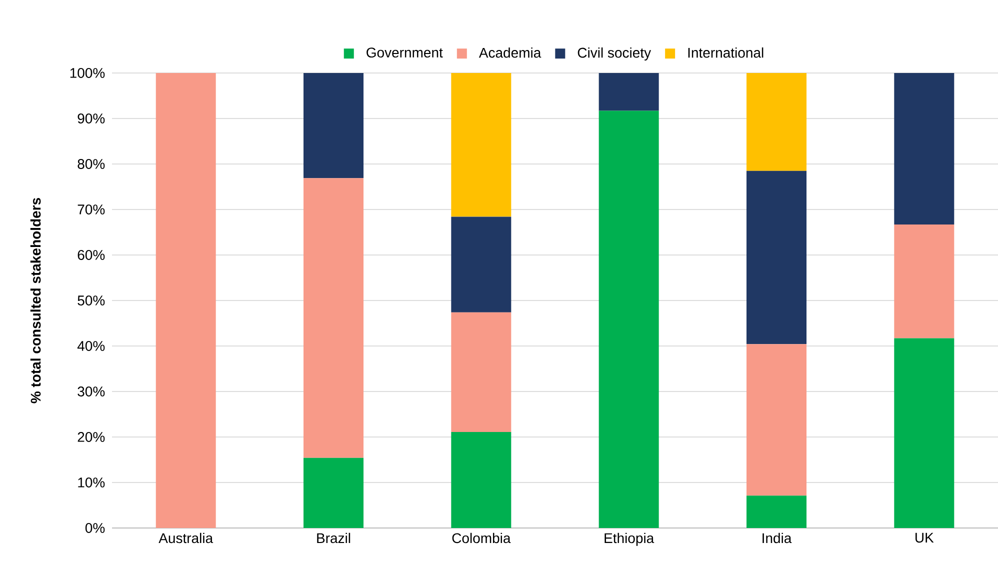  What do you see at coordinates (333, 538) in the screenshot?
I see `x-tick-label: Brazil` at bounding box center [333, 538].